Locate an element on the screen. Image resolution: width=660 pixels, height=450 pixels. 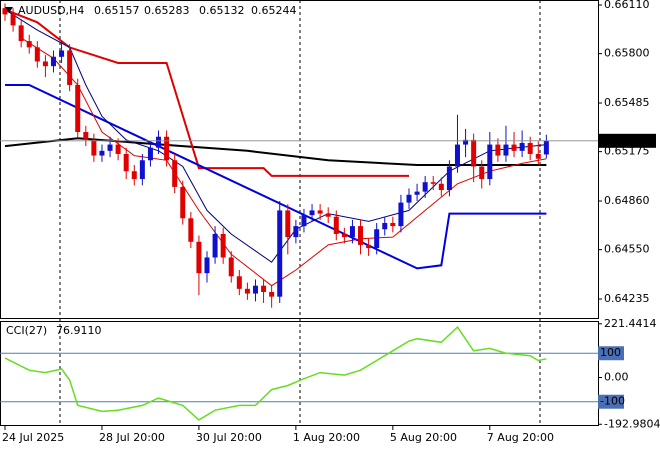
y-tick-label: 0.00 is located at coordinates (616, 376).